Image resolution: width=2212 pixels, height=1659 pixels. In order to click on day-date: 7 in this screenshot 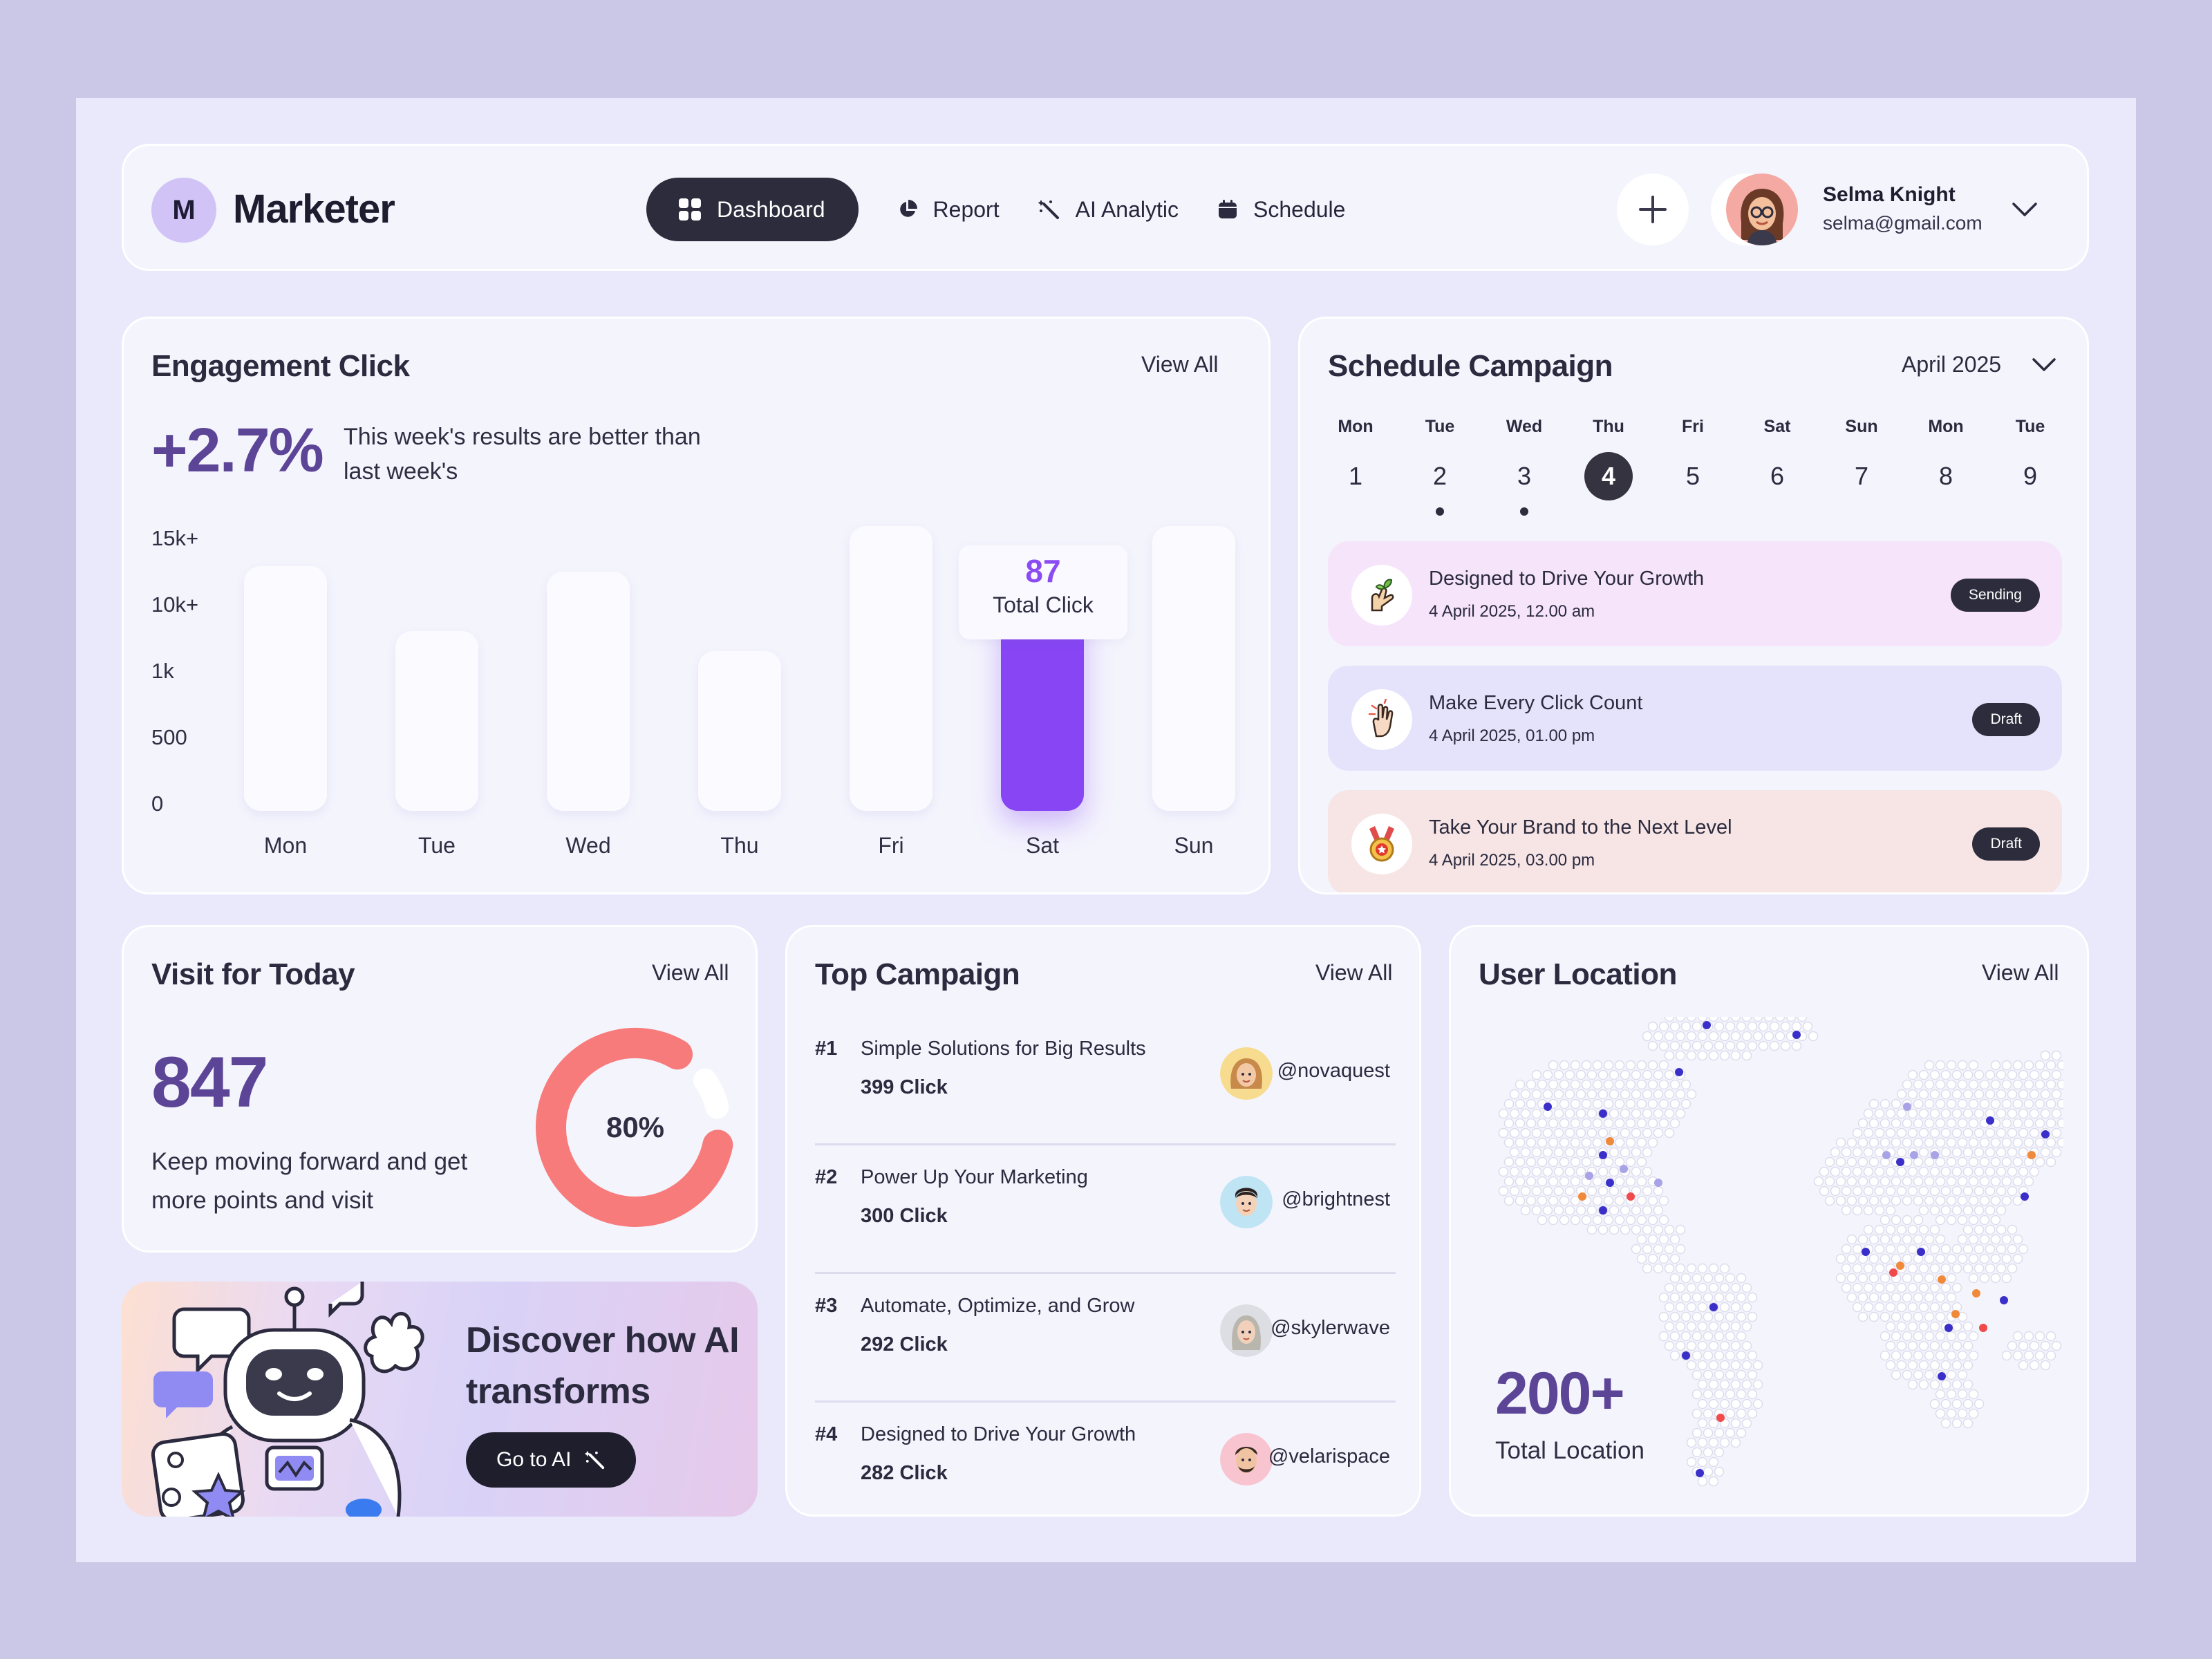, I will do `click(1862, 476)`.